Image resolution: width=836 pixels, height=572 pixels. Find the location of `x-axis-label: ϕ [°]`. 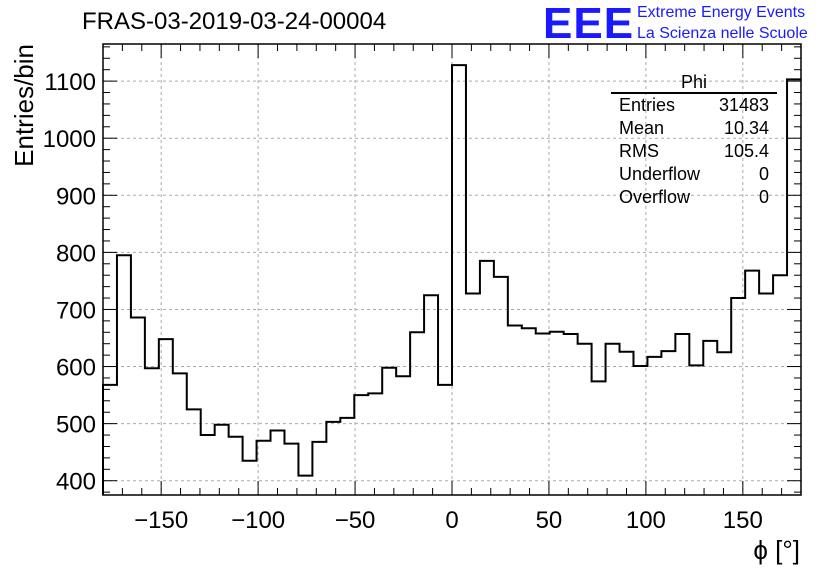

x-axis-label: ϕ [°] is located at coordinates (776, 550).